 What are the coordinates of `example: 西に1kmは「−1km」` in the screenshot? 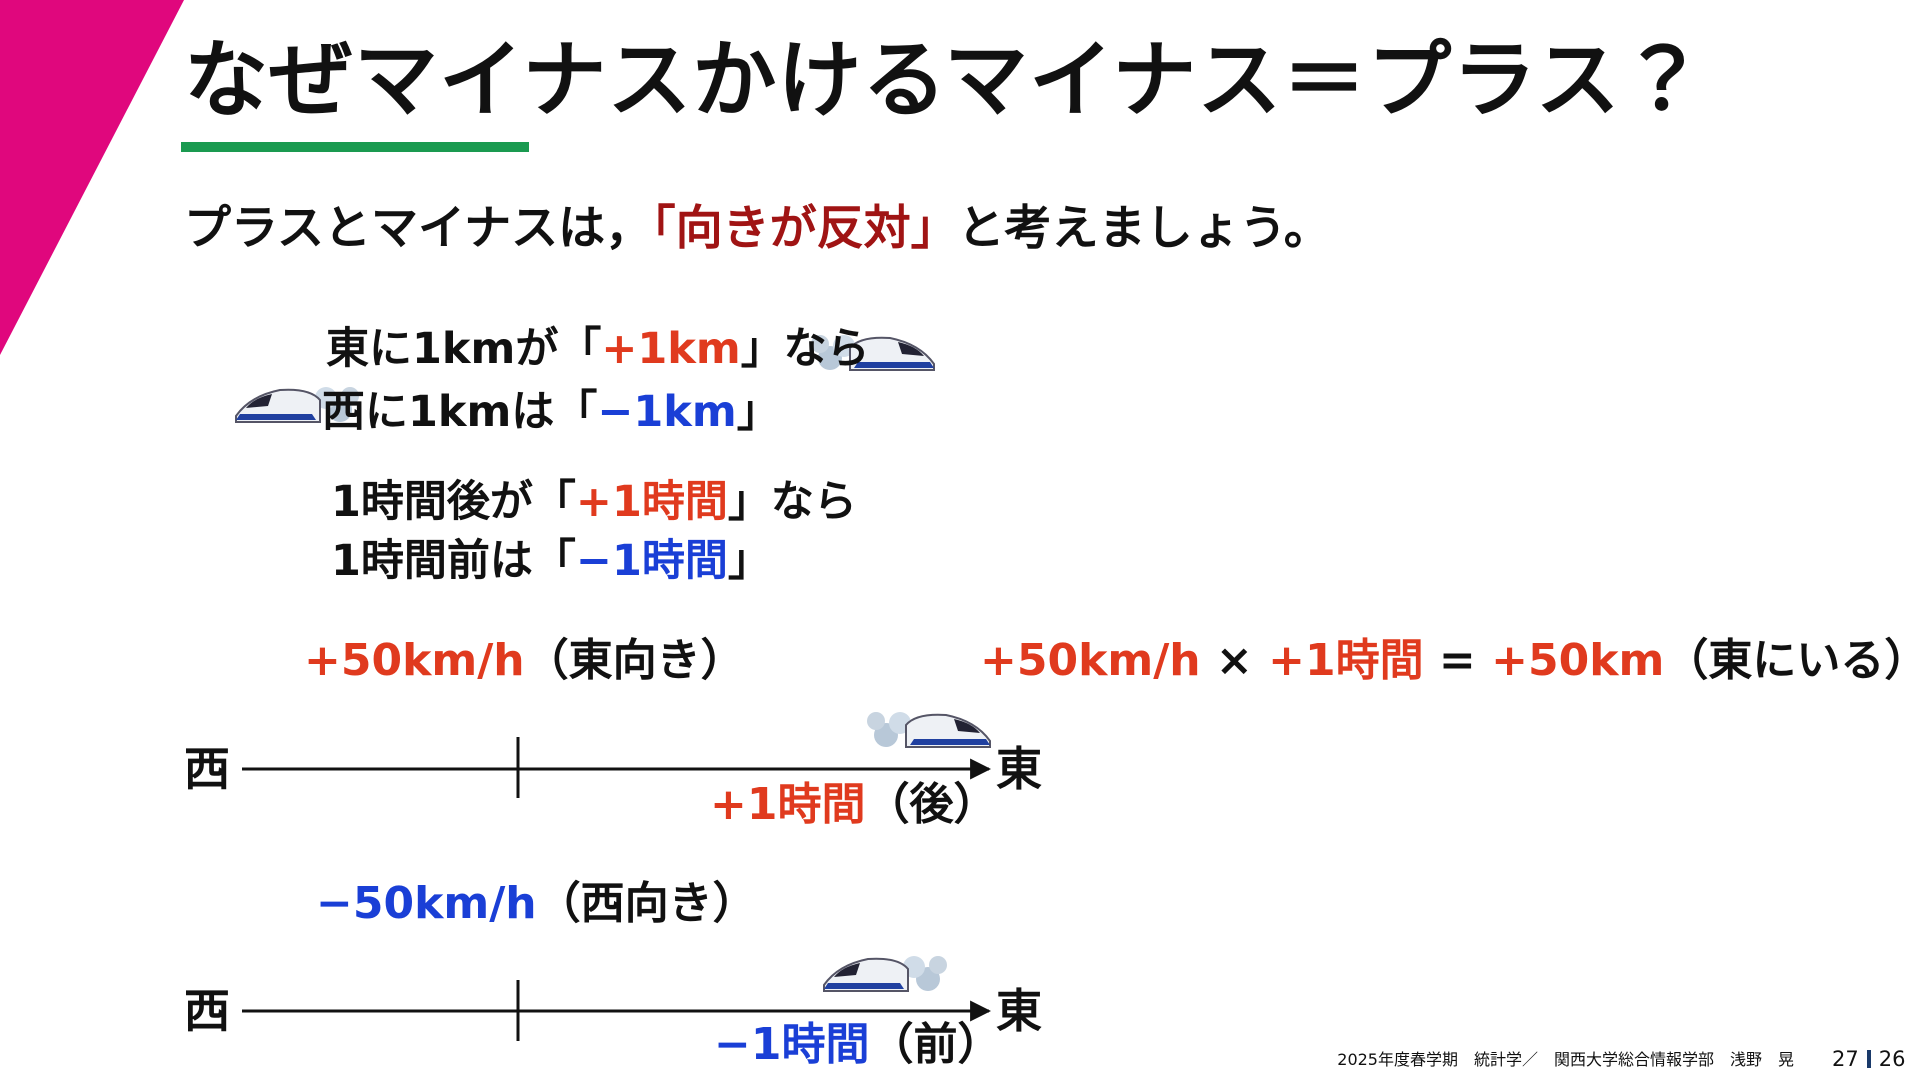 It's located at (551, 412).